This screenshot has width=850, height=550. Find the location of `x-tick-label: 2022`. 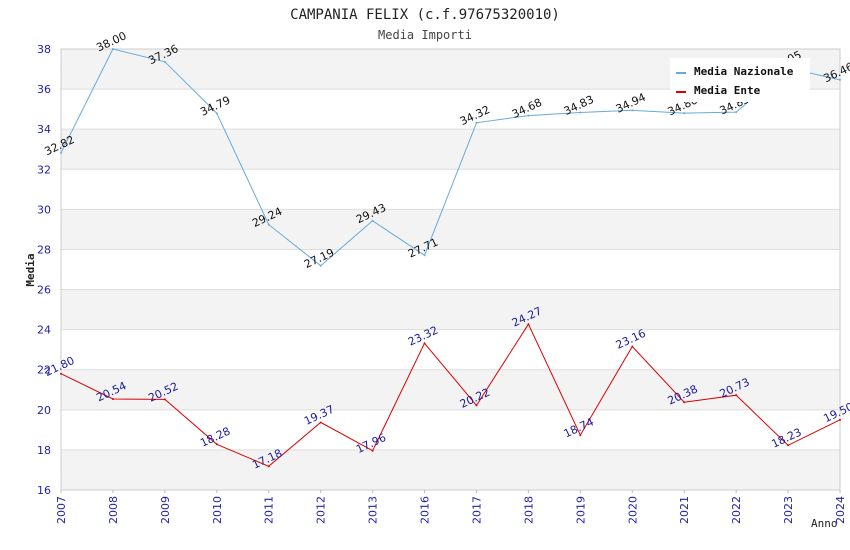

x-tick-label: 2022 is located at coordinates (736, 510).